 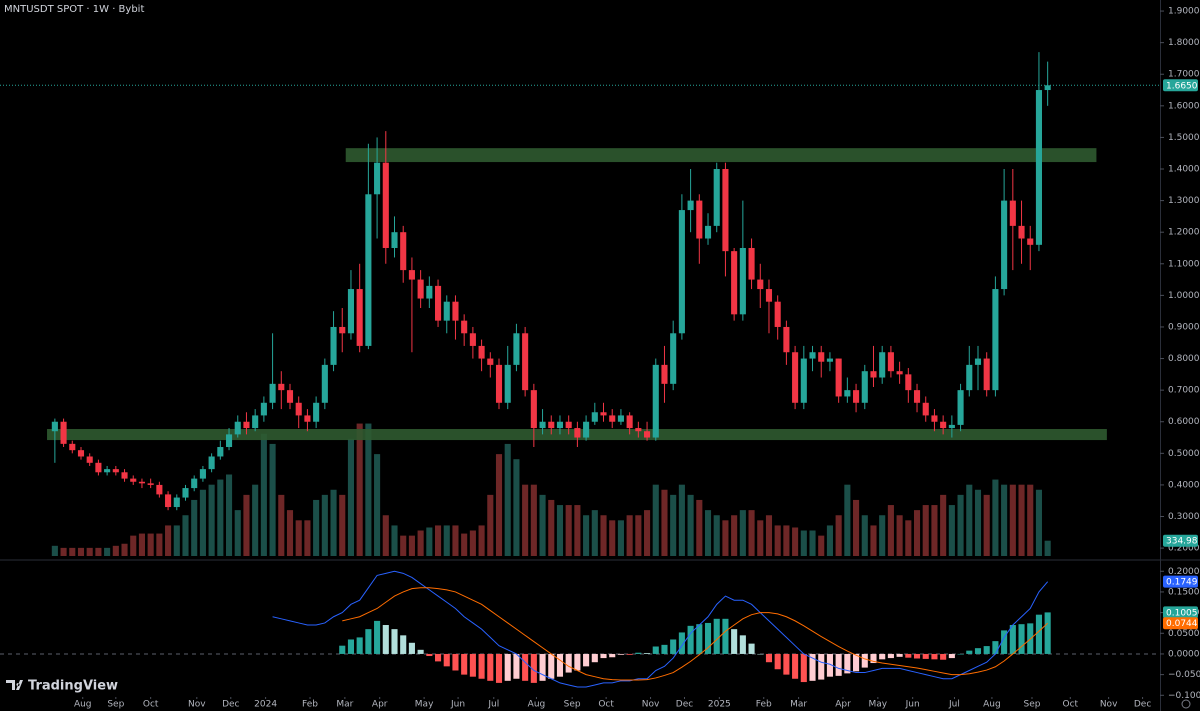 I want to click on x-tick-label: Oct, so click(x=1071, y=705).